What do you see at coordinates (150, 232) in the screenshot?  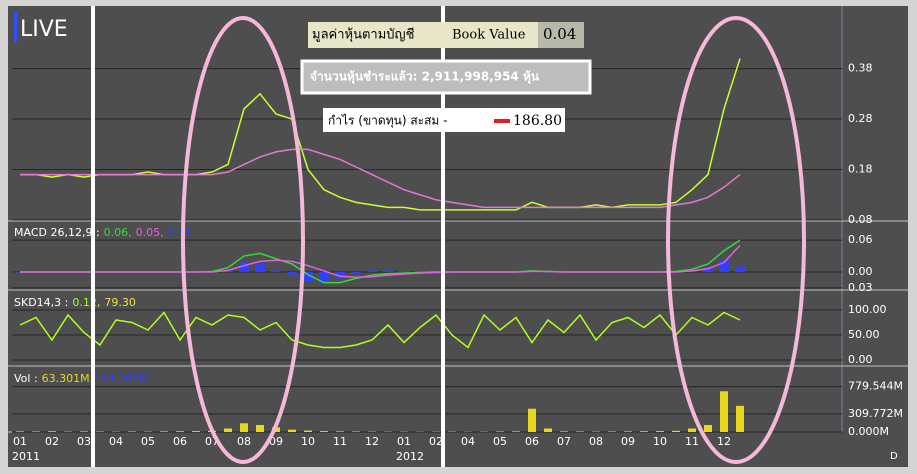 I see `legend-label: 0.05,` at bounding box center [150, 232].